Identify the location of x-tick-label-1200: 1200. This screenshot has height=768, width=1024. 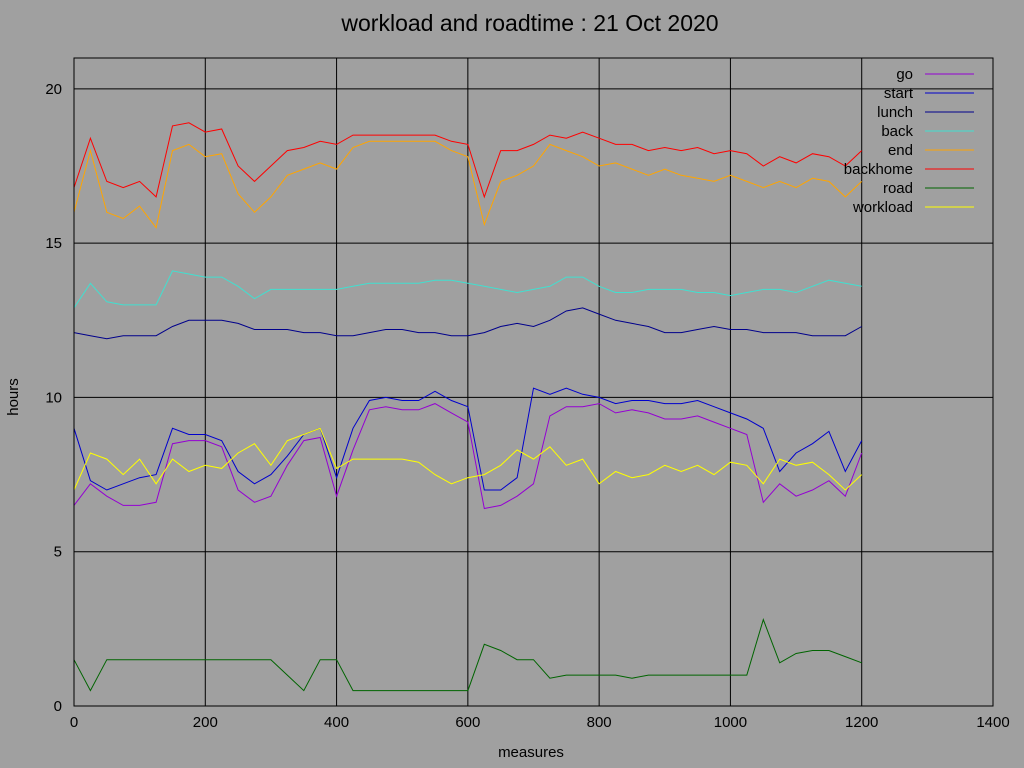
(861, 722).